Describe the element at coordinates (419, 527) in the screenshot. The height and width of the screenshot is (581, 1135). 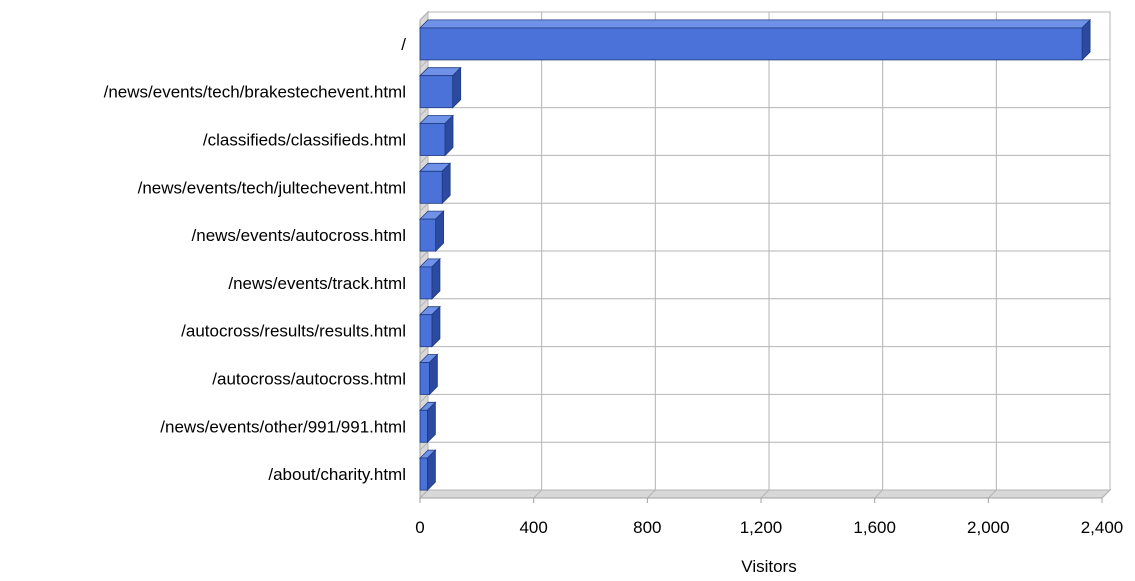
I see `x-tick-label: 0` at that location.